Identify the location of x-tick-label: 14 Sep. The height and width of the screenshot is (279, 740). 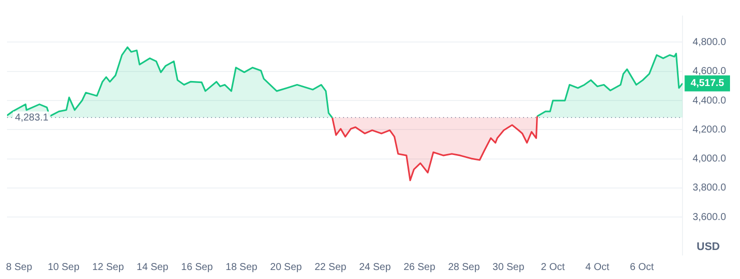
(152, 267).